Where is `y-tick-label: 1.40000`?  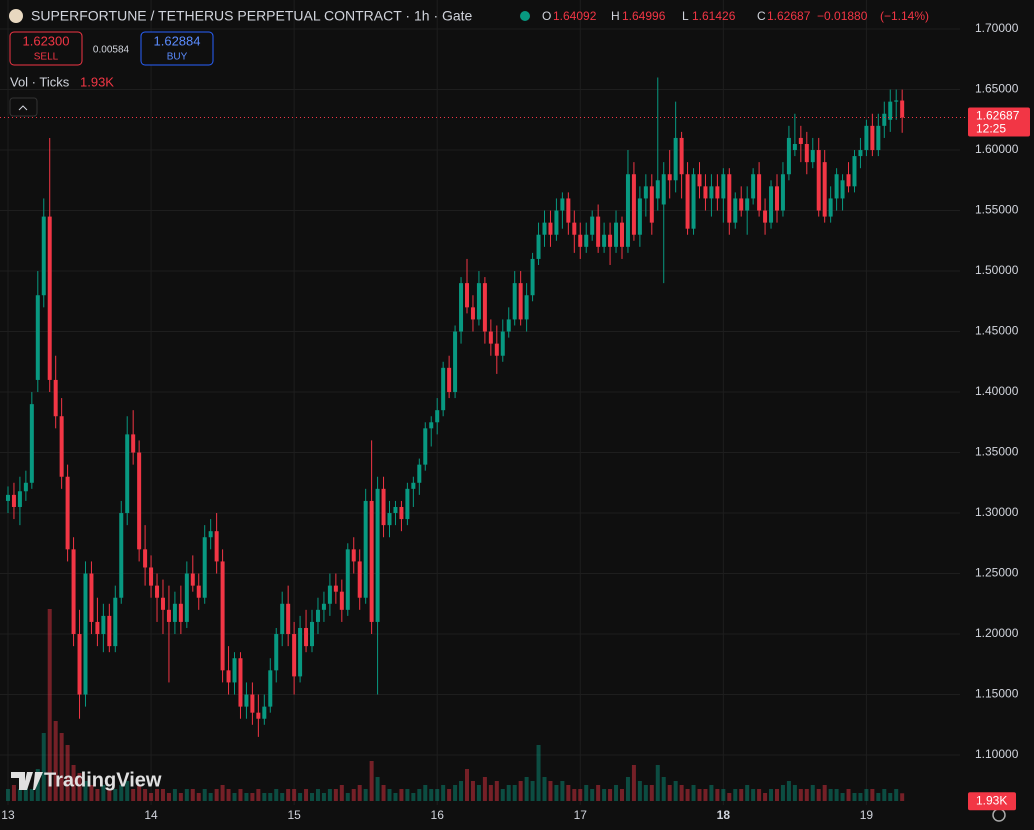 y-tick-label: 1.40000 is located at coordinates (997, 391).